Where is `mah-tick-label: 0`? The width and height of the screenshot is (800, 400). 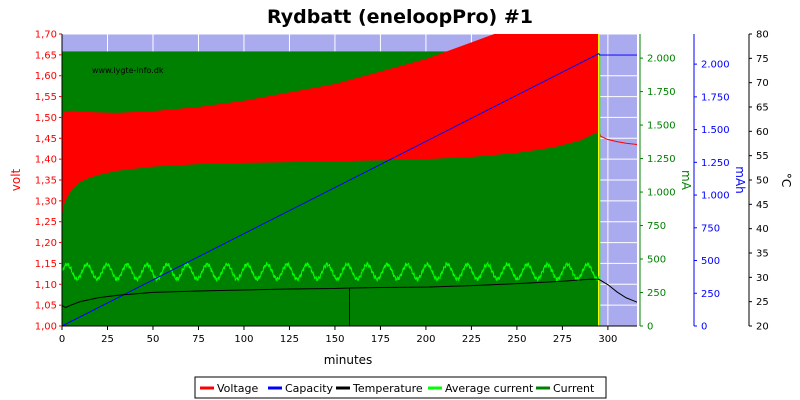
mah-tick-label: 0 is located at coordinates (704, 327).